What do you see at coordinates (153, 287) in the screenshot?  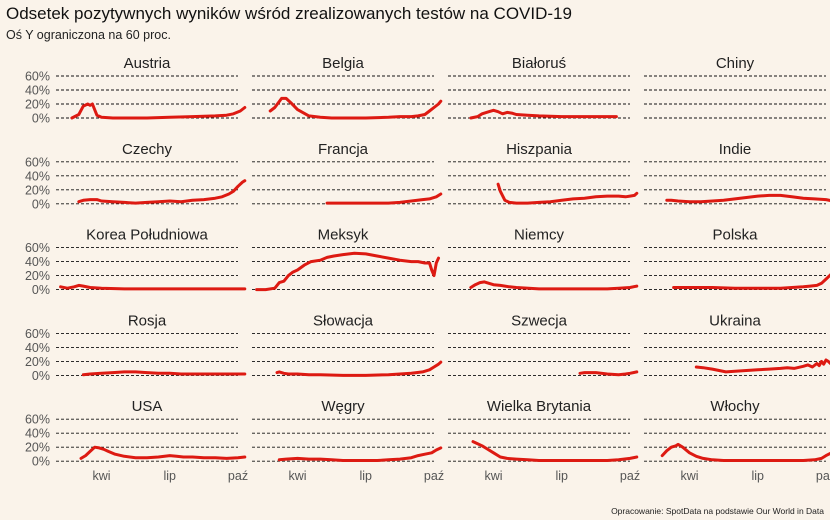 I see `series-line-korea-poludniowa` at bounding box center [153, 287].